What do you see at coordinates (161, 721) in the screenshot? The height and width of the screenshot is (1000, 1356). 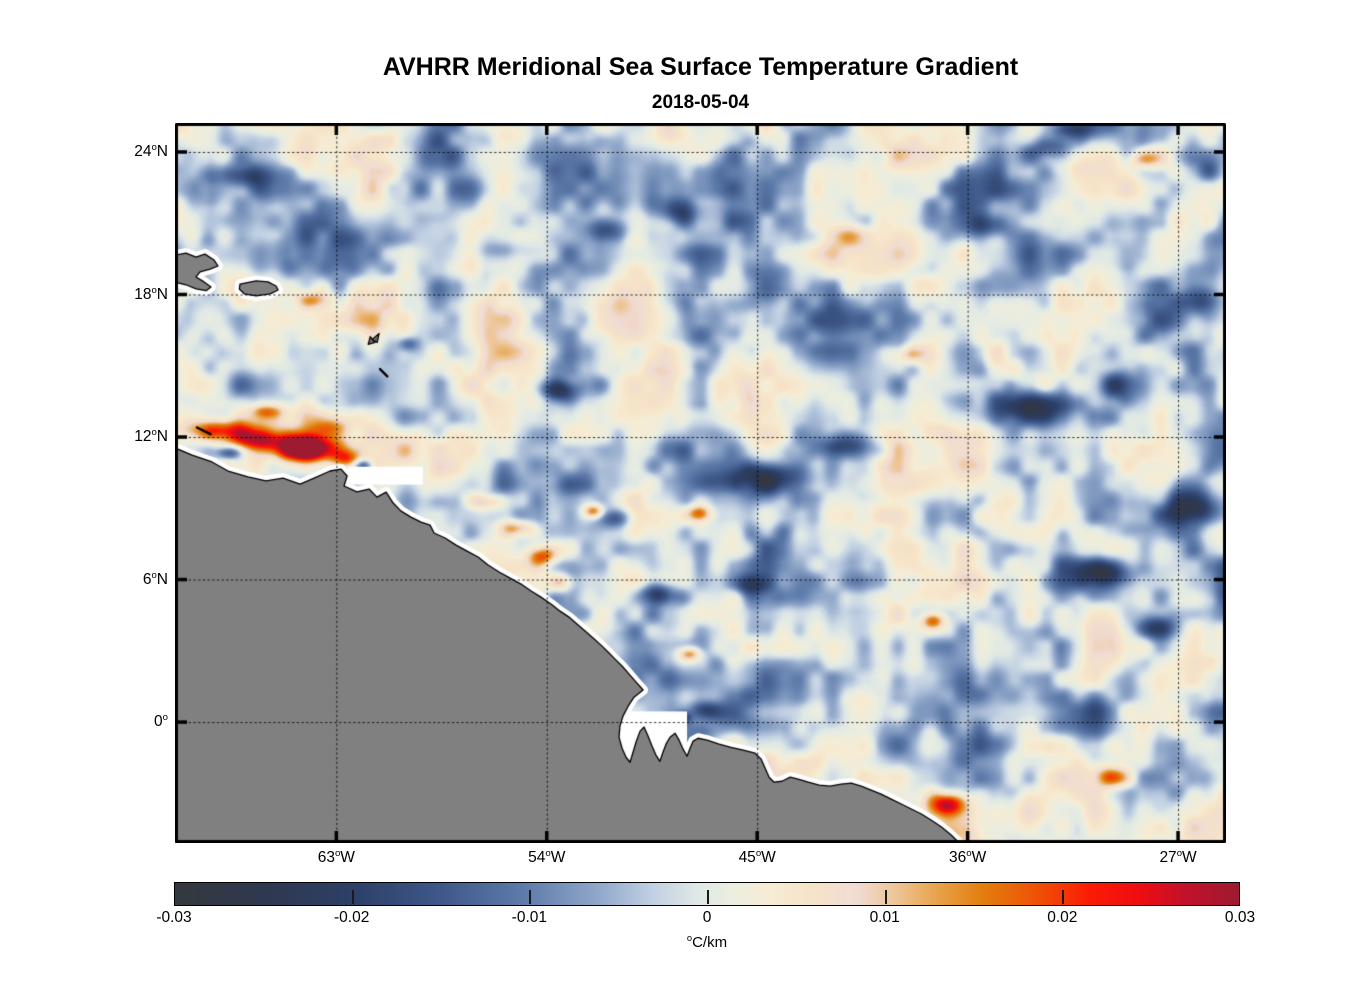 I see `y-tick-label-0: 0o` at bounding box center [161, 721].